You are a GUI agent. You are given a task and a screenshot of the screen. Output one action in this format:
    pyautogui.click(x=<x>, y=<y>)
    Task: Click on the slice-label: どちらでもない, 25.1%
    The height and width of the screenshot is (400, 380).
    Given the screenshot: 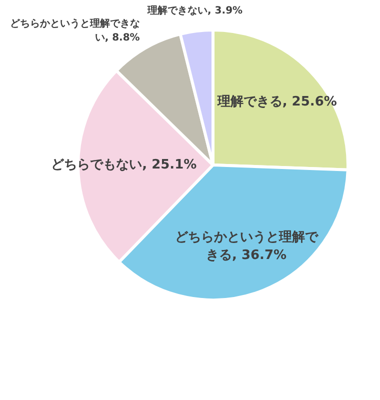 What is the action you would take?
    pyautogui.click(x=124, y=165)
    